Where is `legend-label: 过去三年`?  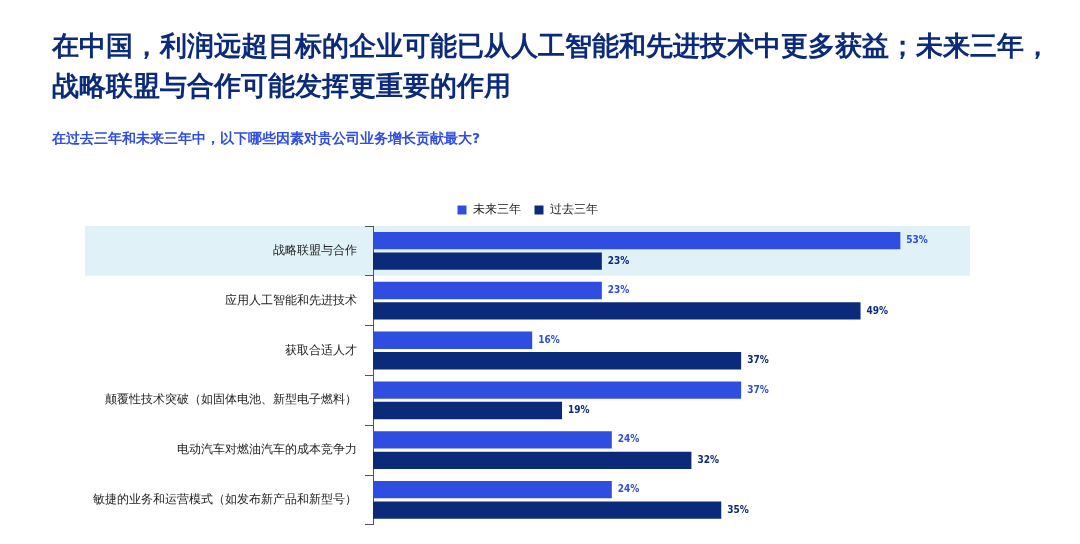
legend-label: 过去三年 is located at coordinates (573, 209).